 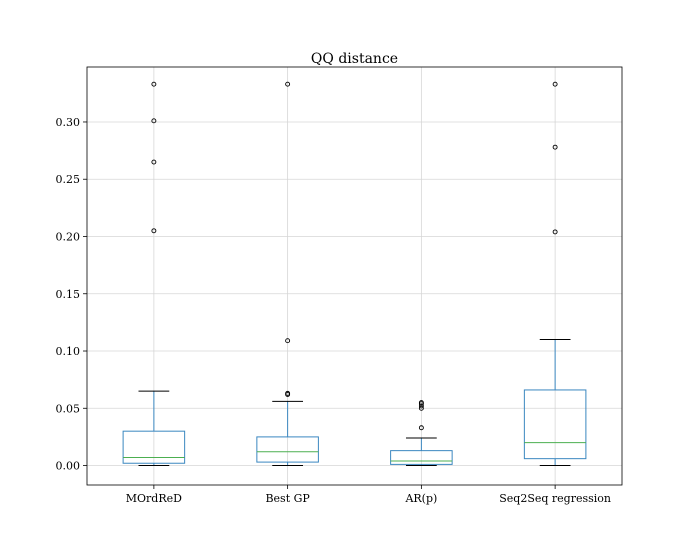 I want to click on x-tick-label: Seq2Seq regression, so click(x=555, y=498).